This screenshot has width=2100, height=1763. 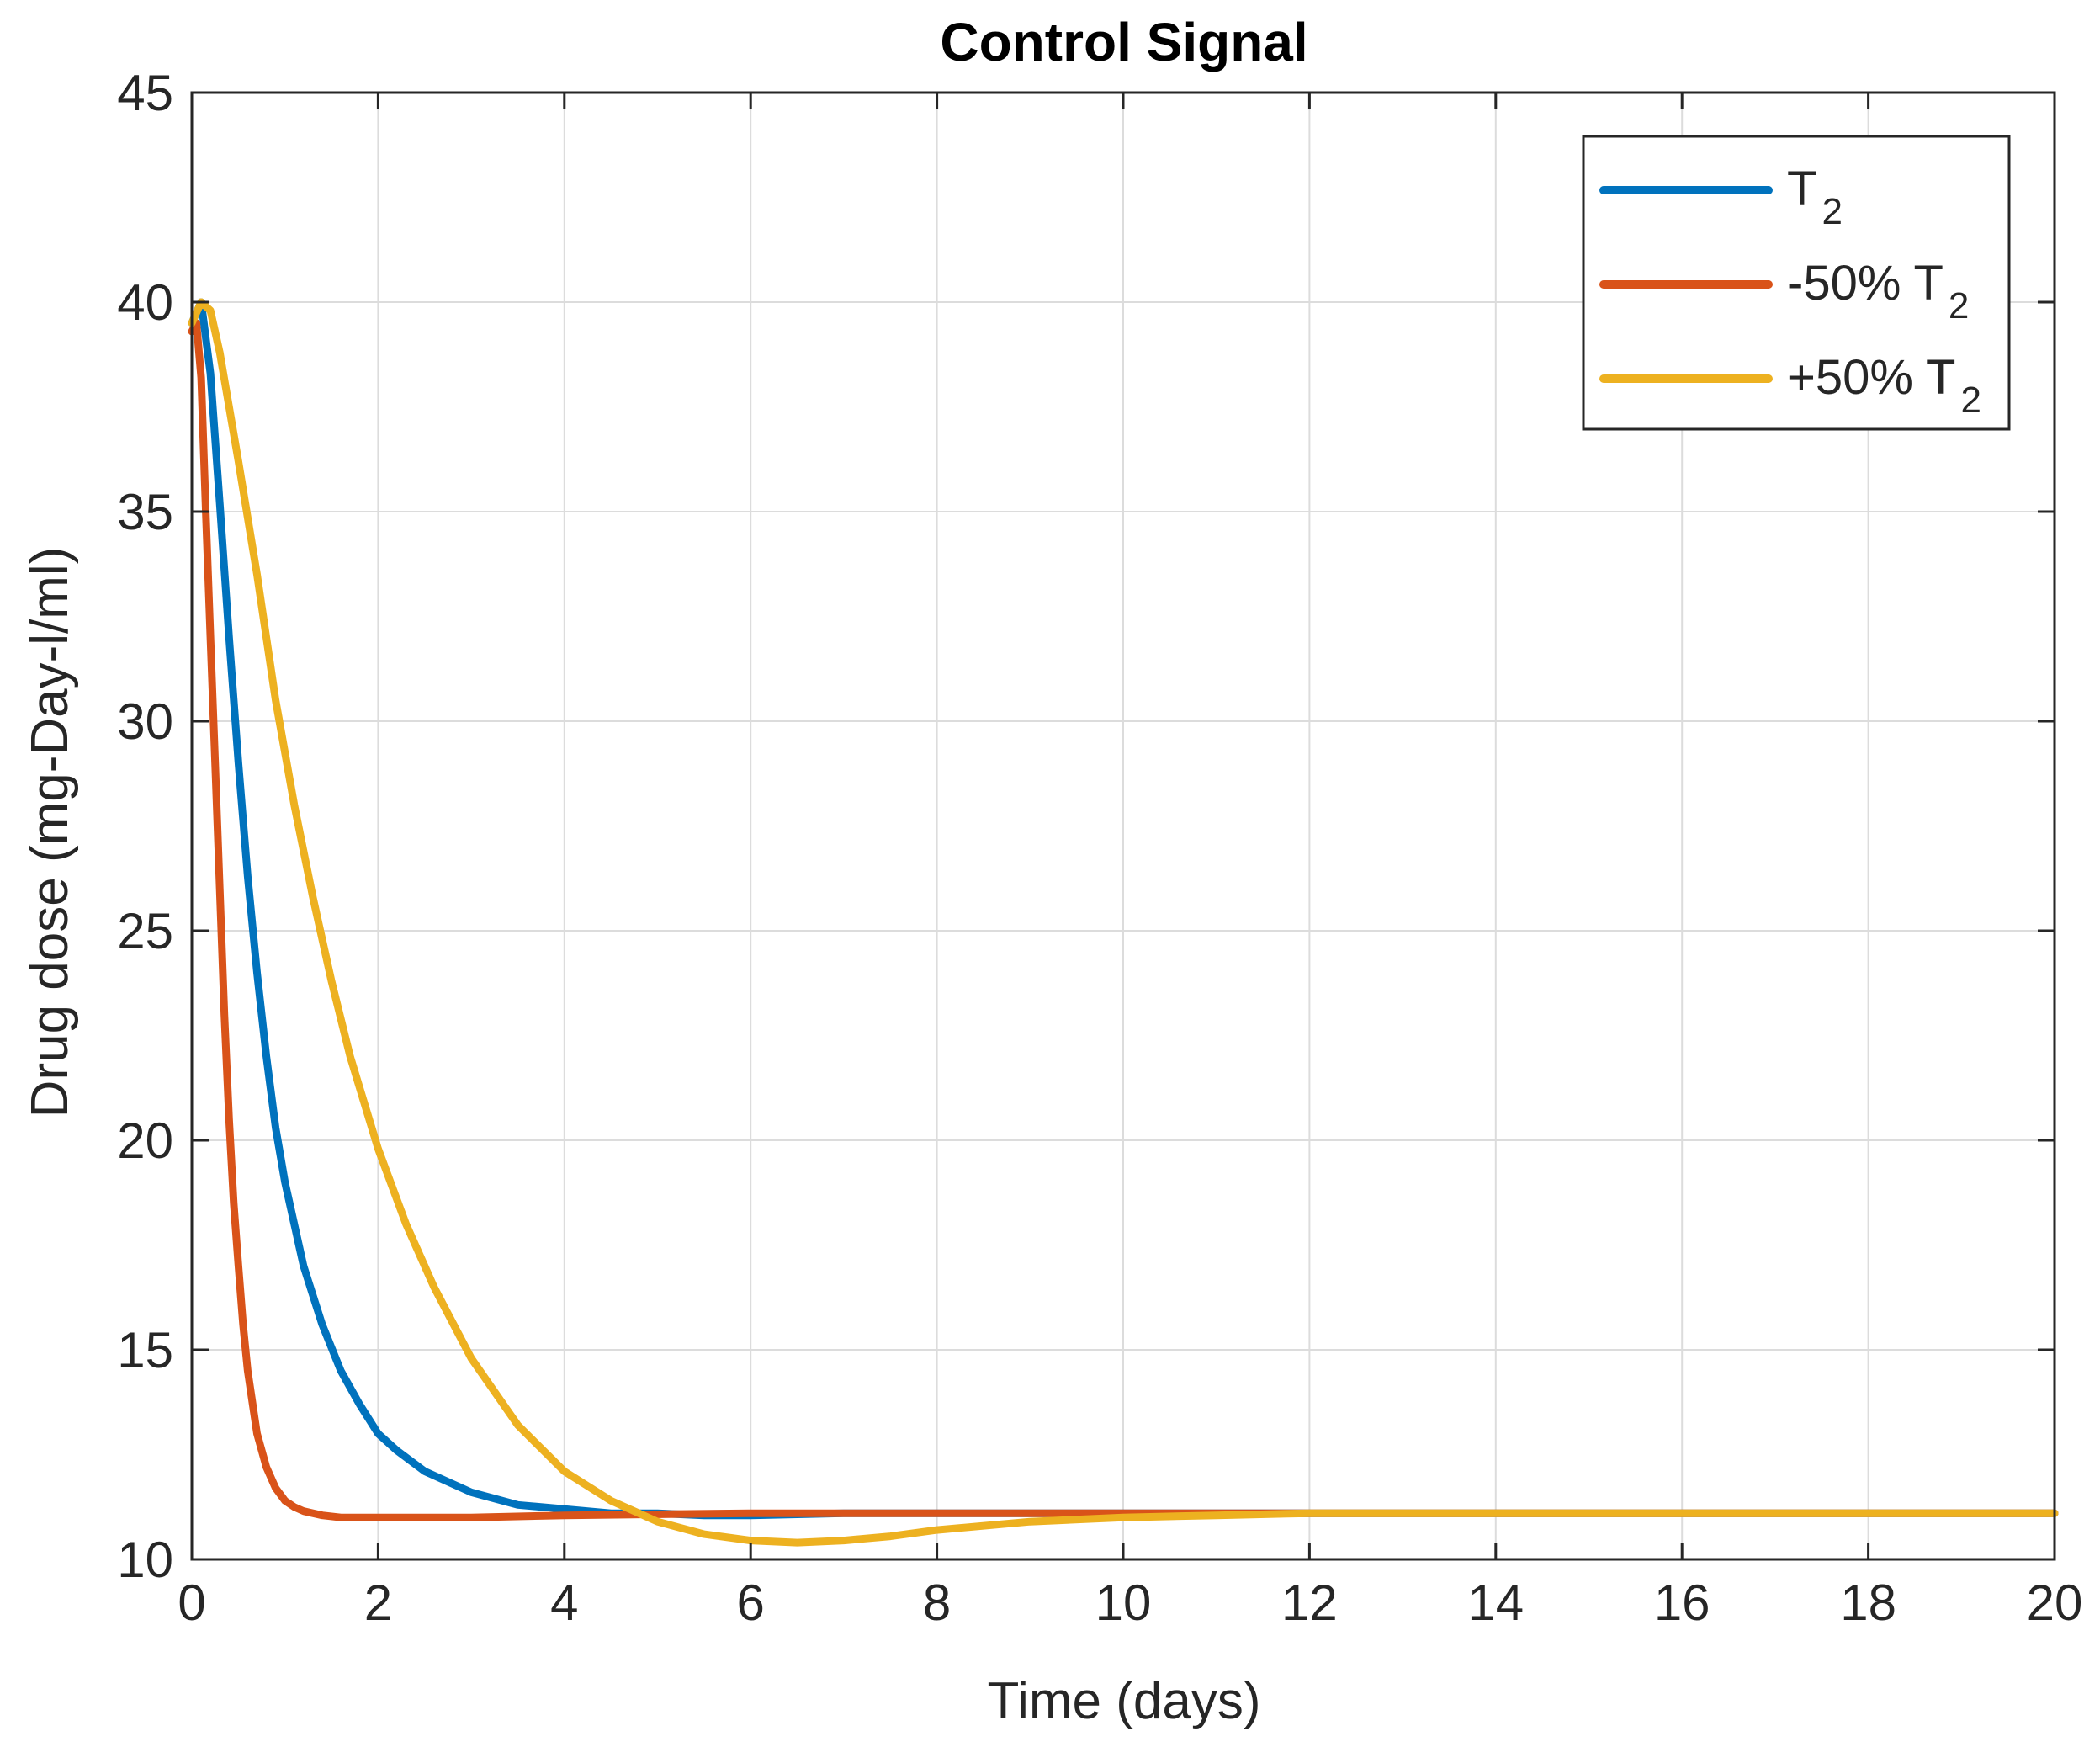 I want to click on x-tick-label: 4, so click(x=564, y=1602).